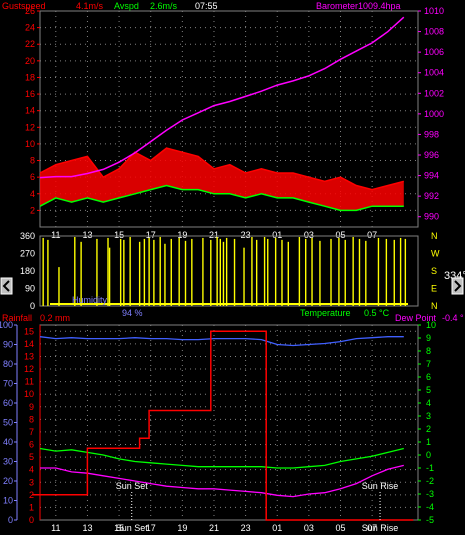 This screenshot has height=535, width=465. Describe the element at coordinates (30, 111) in the screenshot. I see `y-tick-label: 14` at that location.